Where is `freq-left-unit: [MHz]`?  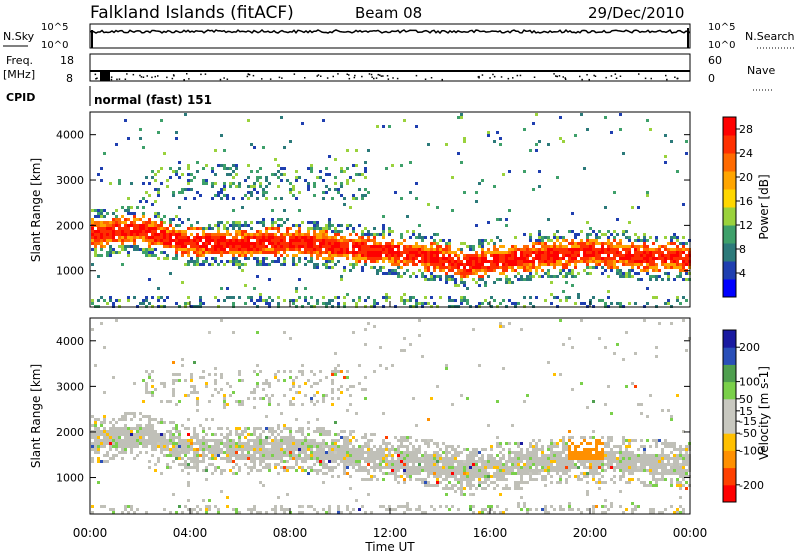 freq-left-unit: [MHz] is located at coordinates (19, 74).